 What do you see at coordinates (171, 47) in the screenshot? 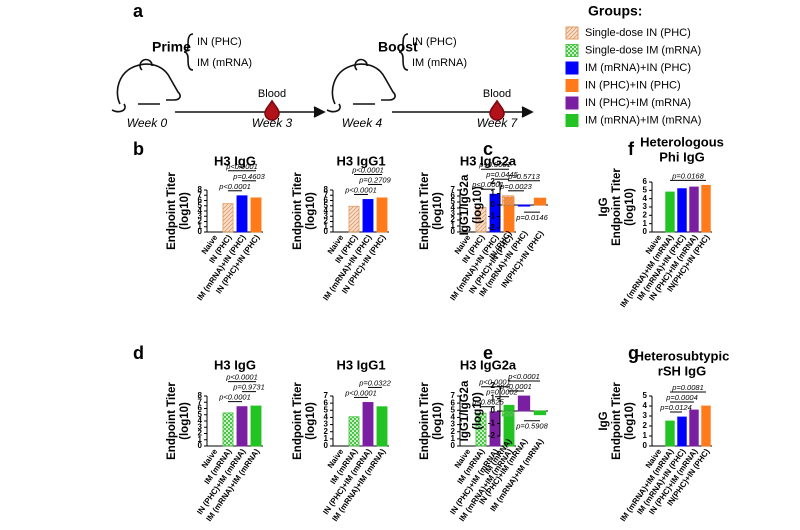
I see `prime-label: Prime` at bounding box center [171, 47].